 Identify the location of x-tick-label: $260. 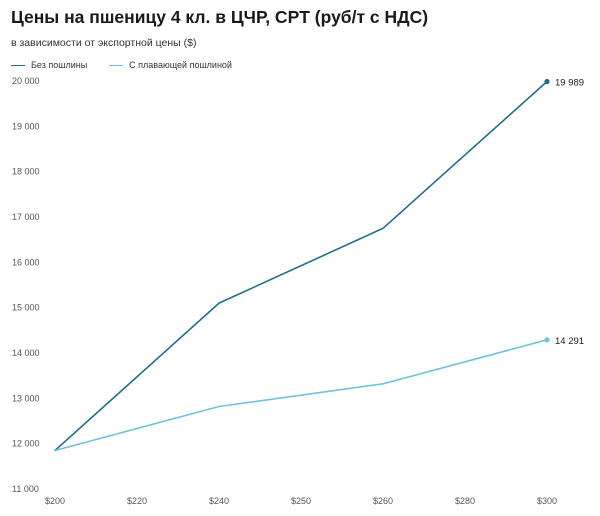
(383, 501).